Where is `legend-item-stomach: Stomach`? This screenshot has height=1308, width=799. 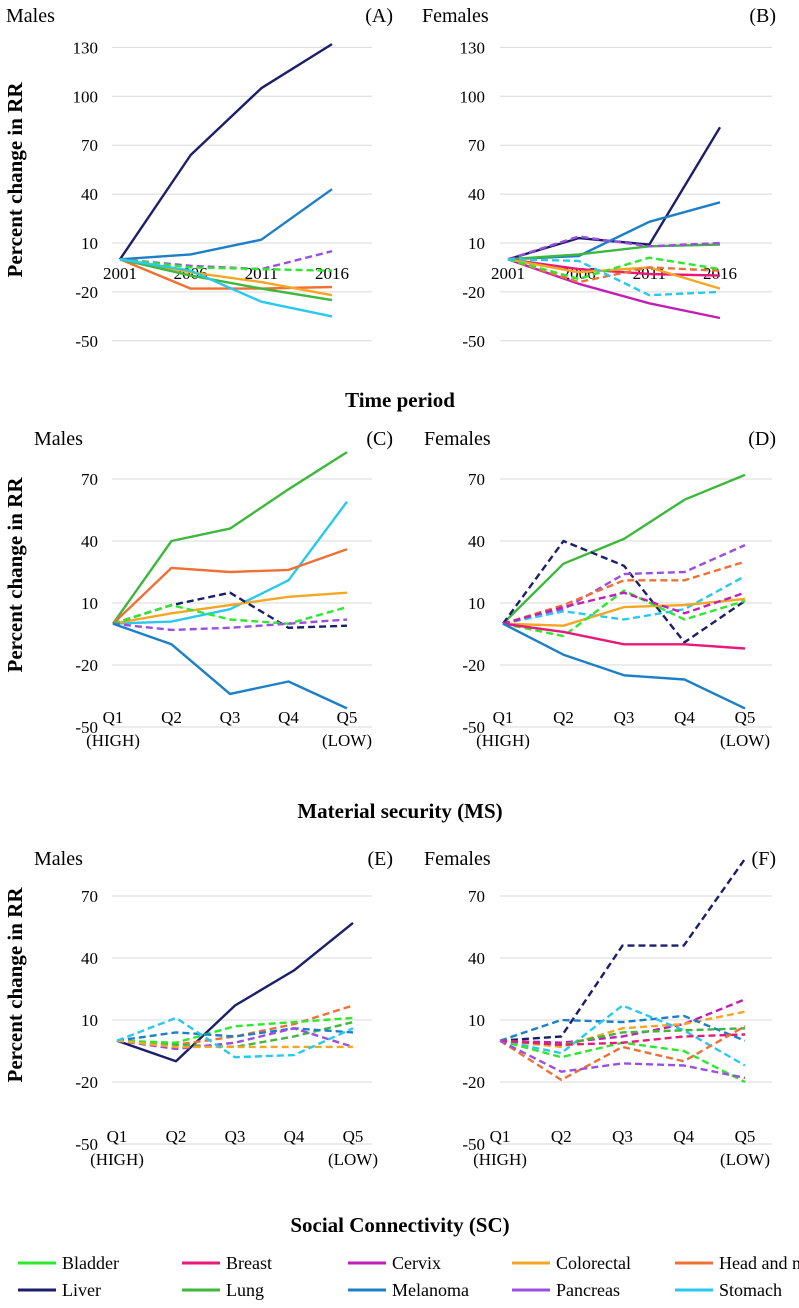
legend-item-stomach: Stomach is located at coordinates (728, 1290).